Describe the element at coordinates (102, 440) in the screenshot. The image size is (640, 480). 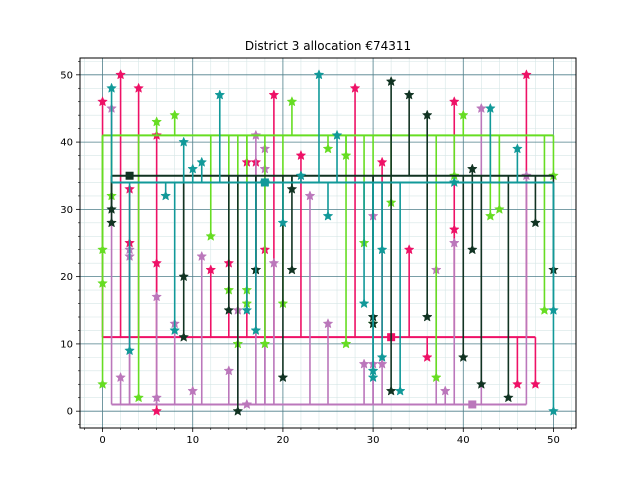
I see `x-tick-label: 0` at that location.